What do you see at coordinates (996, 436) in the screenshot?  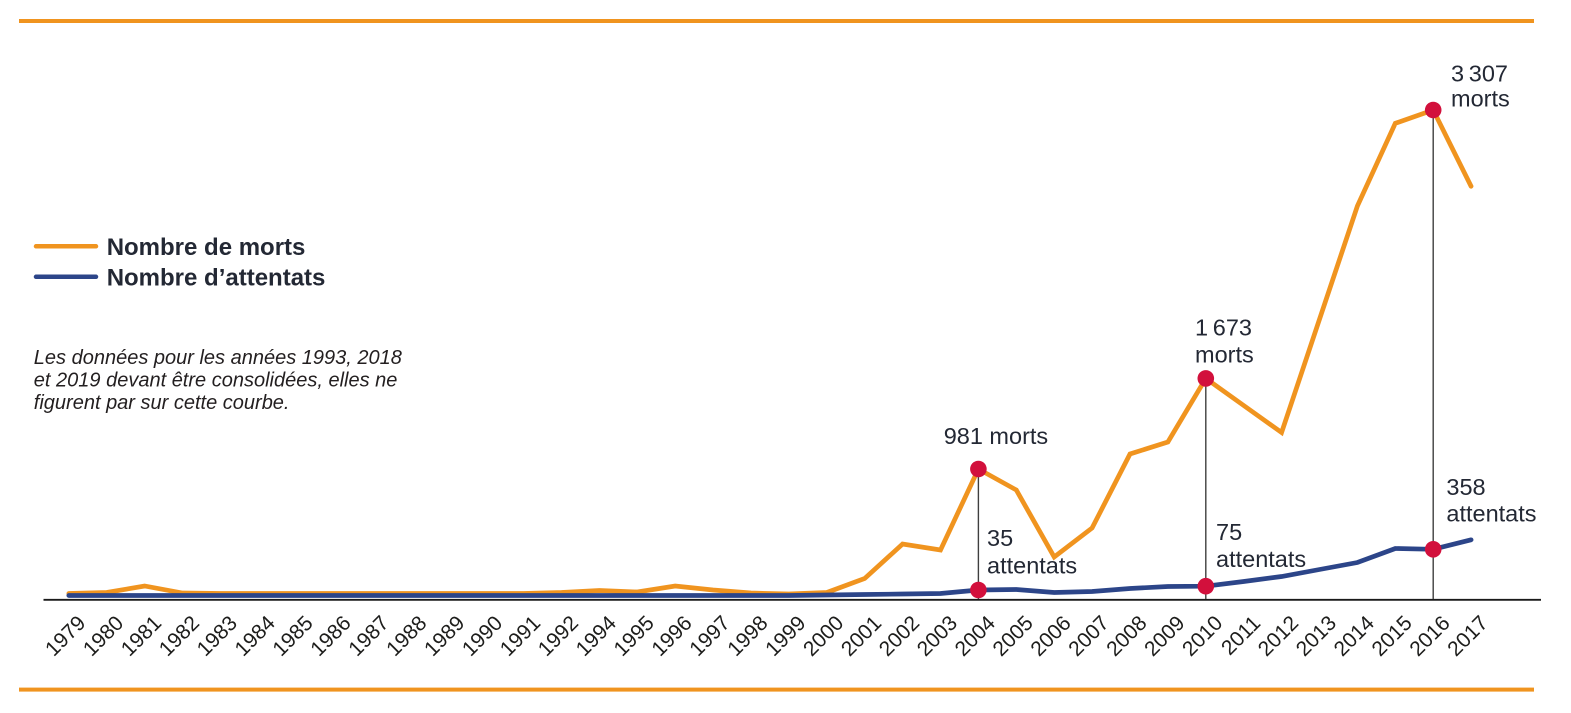 I see `svg-text: 981 morts` at bounding box center [996, 436].